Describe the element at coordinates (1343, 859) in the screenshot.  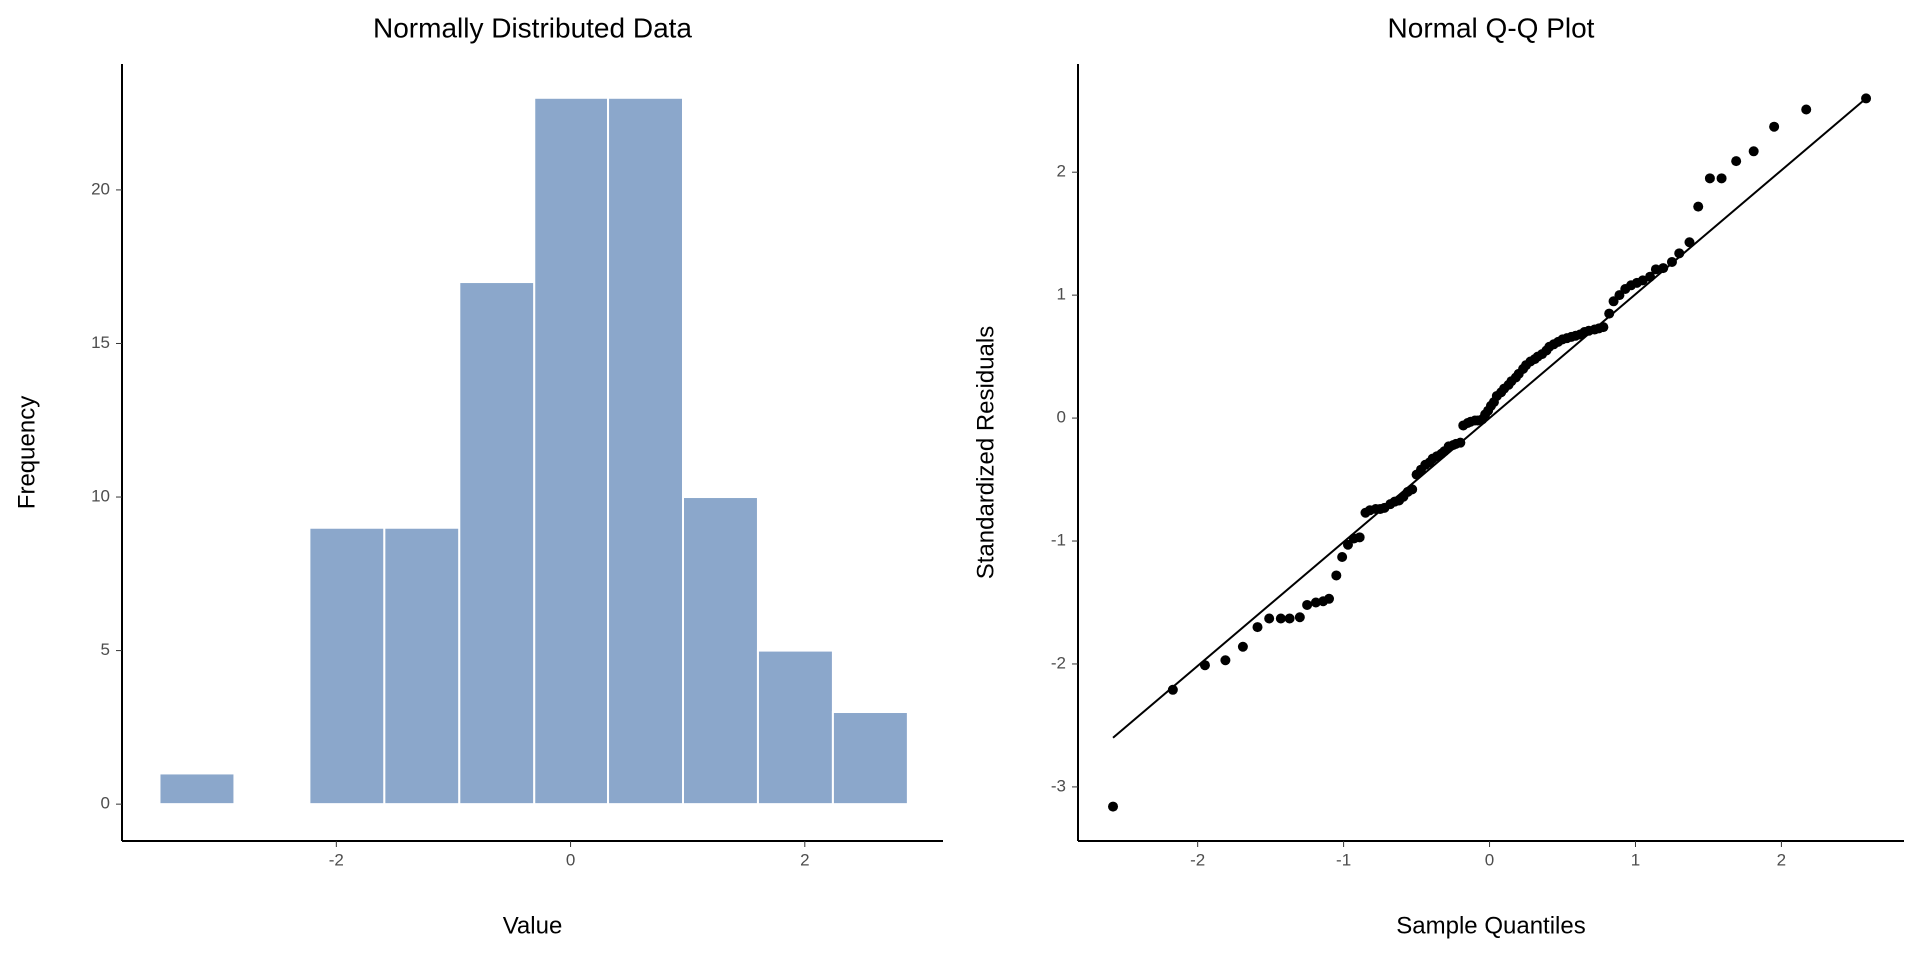
I see `x-tick-label: -1` at that location.